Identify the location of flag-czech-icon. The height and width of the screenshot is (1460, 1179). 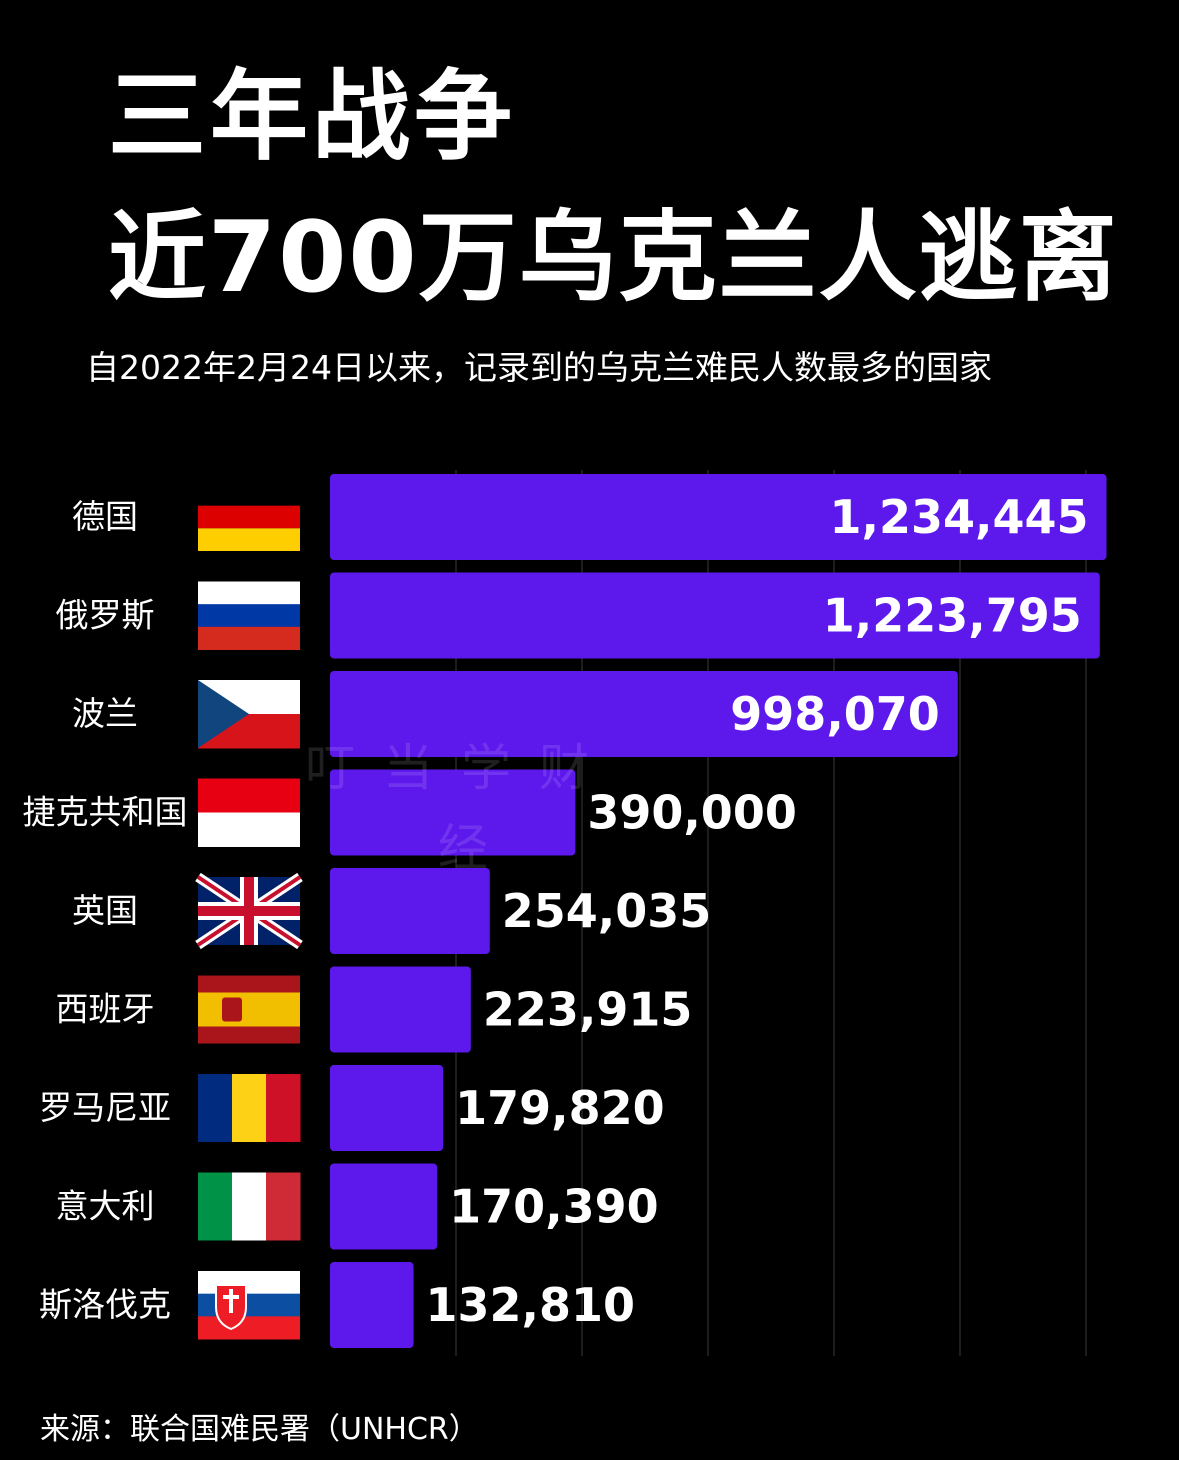
(249, 714).